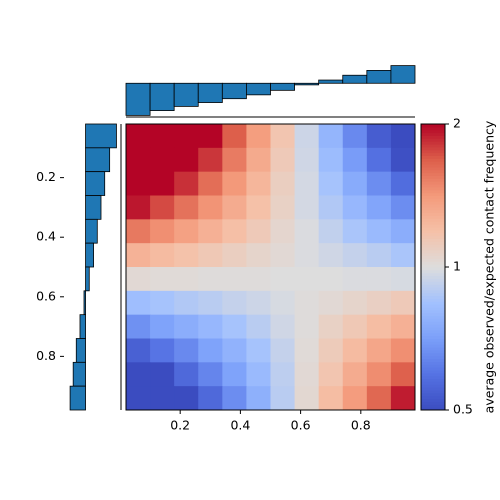 Image resolution: width=500 pixels, height=500 pixels. I want to click on y-tick-label: 0.8, so click(46, 355).